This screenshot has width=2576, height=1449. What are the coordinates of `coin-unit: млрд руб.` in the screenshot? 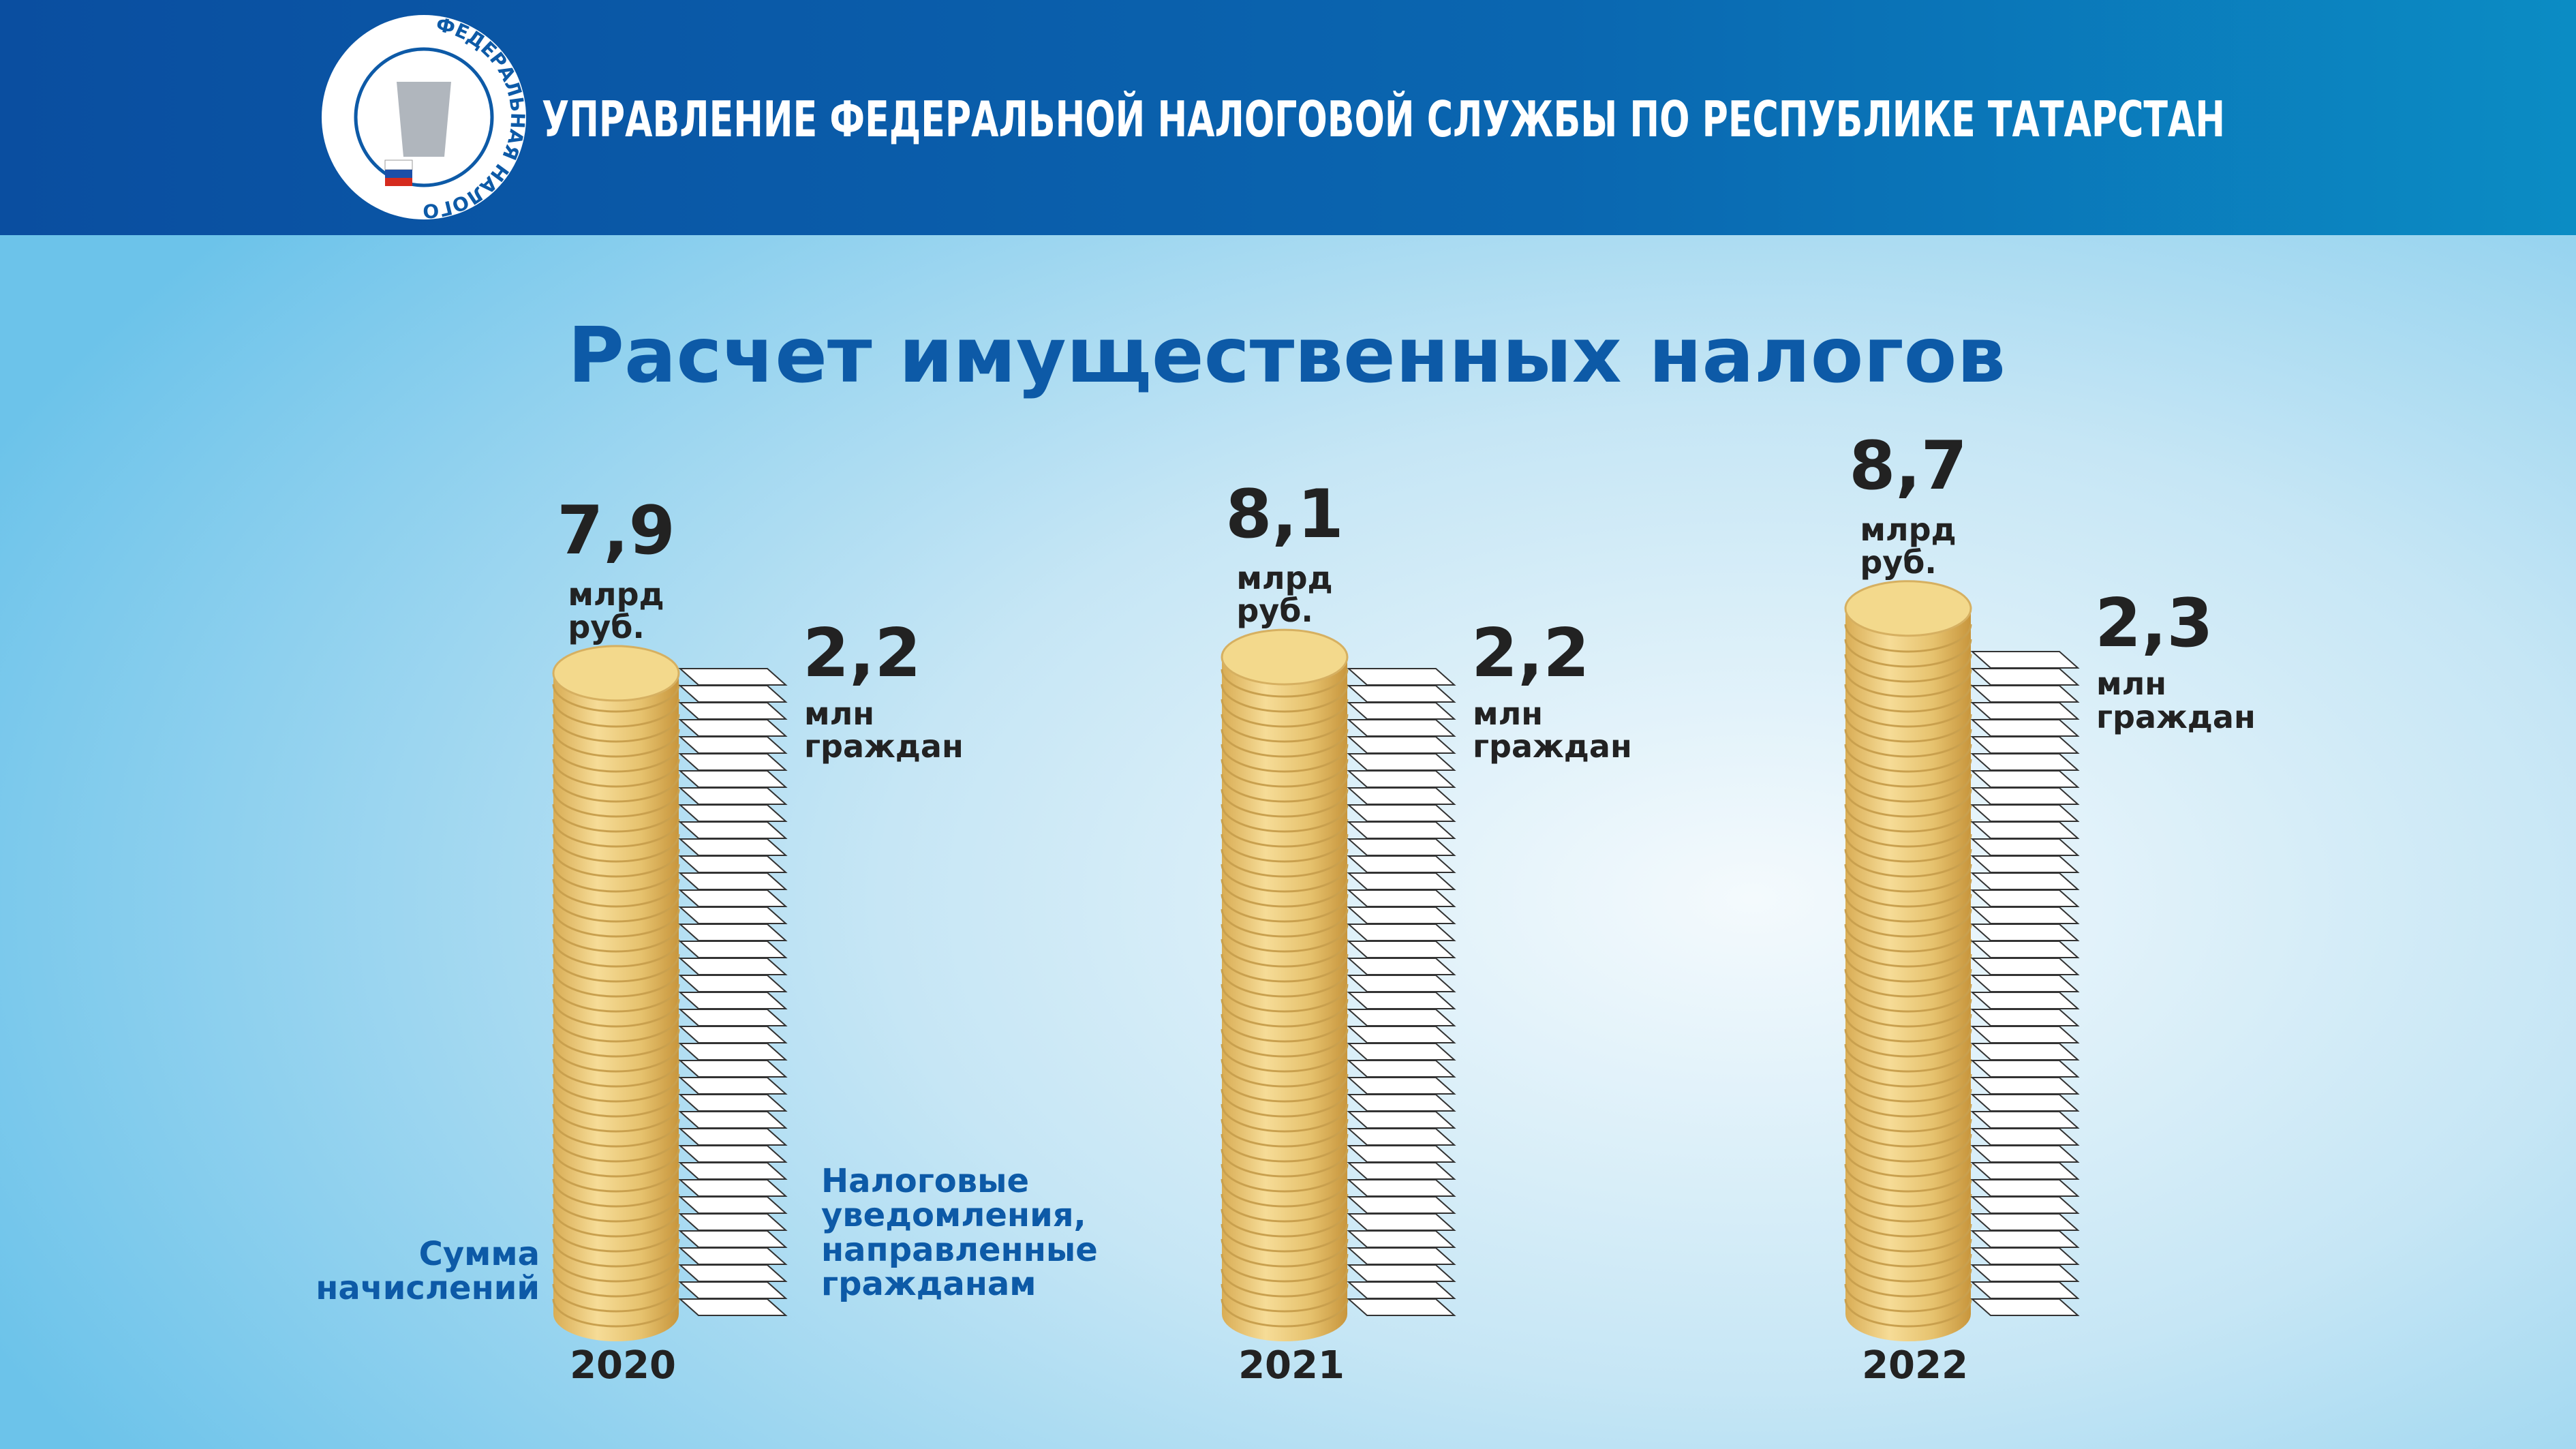 It's located at (616, 610).